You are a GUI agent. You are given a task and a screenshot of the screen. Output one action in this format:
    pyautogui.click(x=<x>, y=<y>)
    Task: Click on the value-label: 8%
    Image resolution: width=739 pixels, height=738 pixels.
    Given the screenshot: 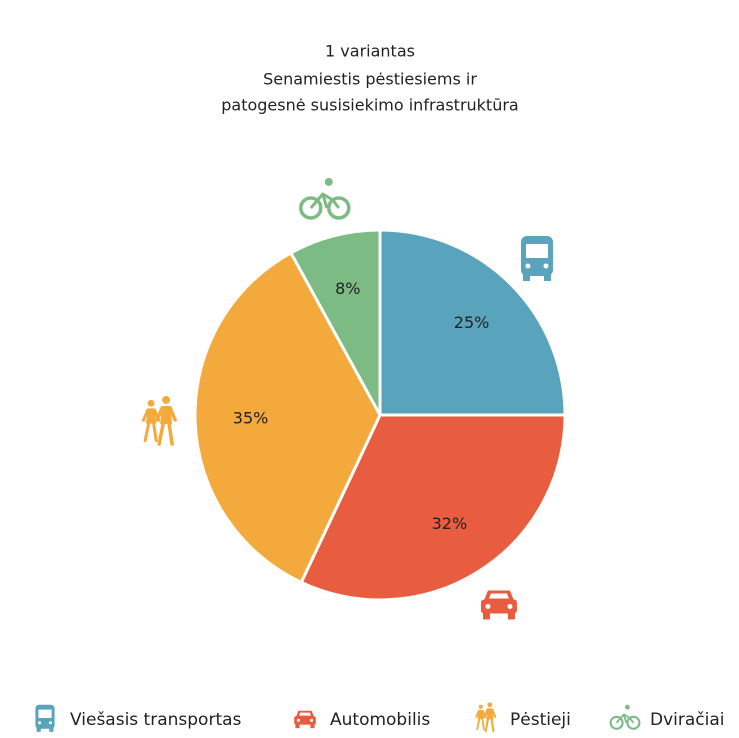 What is the action you would take?
    pyautogui.click(x=347, y=288)
    